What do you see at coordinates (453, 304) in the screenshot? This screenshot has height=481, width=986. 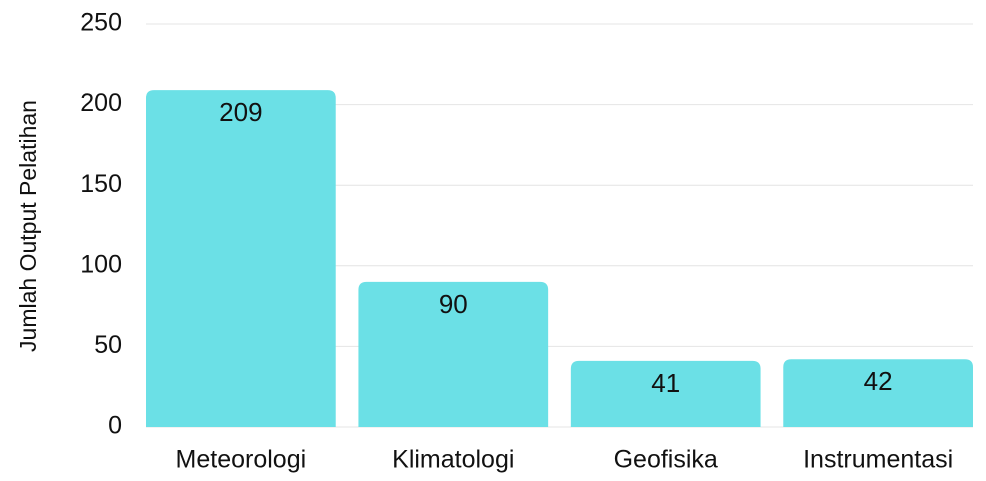 I see `value-label: 90` at bounding box center [453, 304].